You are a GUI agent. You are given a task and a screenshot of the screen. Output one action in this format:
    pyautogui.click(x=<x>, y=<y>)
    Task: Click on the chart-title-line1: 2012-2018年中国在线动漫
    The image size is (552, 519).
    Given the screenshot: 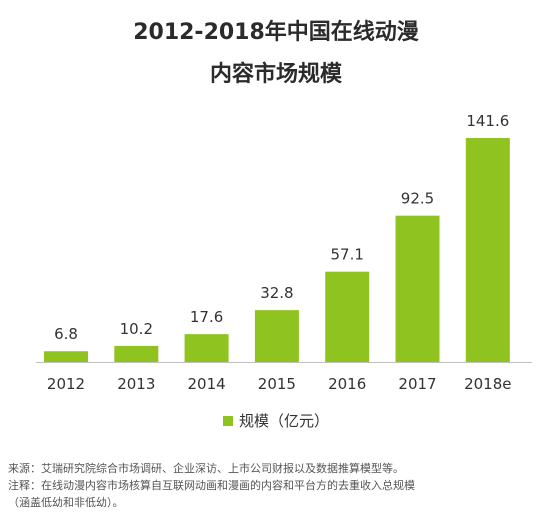 What is the action you would take?
    pyautogui.click(x=276, y=32)
    